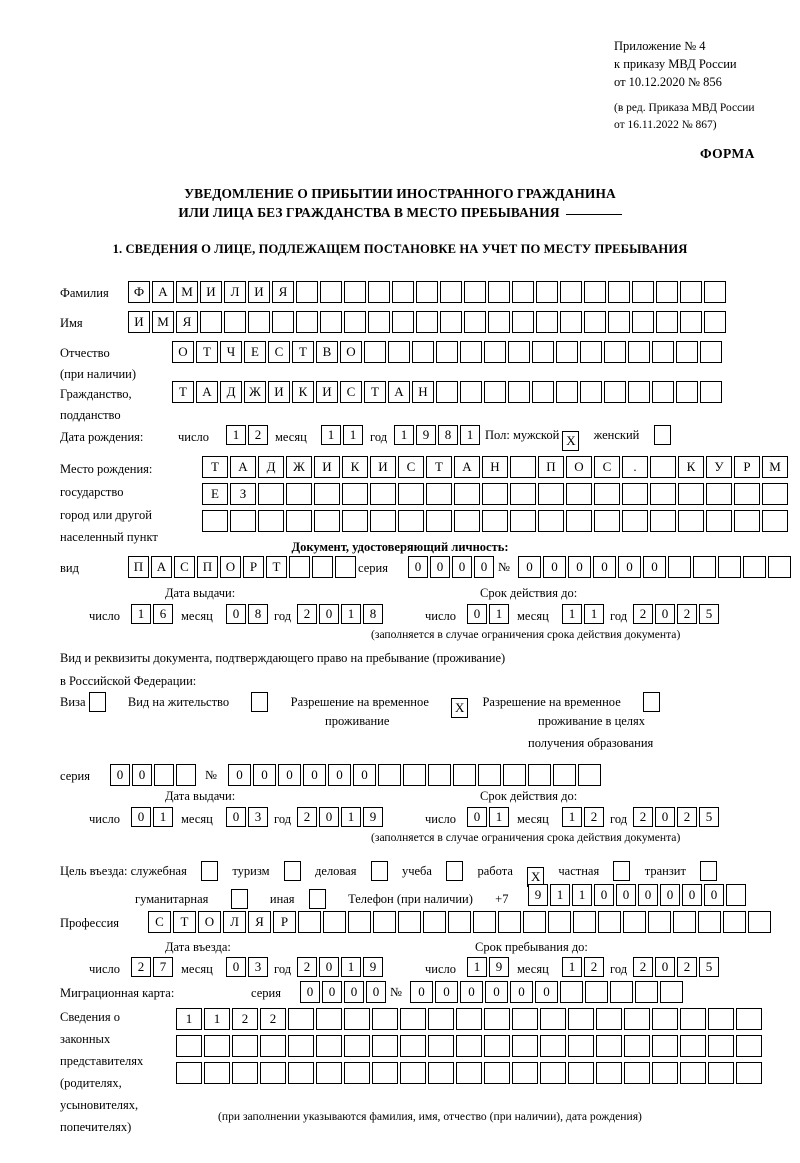 The width and height of the screenshot is (800, 1163). Describe the element at coordinates (448, 435) in the screenshot. I see `form-cell: 8` at that location.